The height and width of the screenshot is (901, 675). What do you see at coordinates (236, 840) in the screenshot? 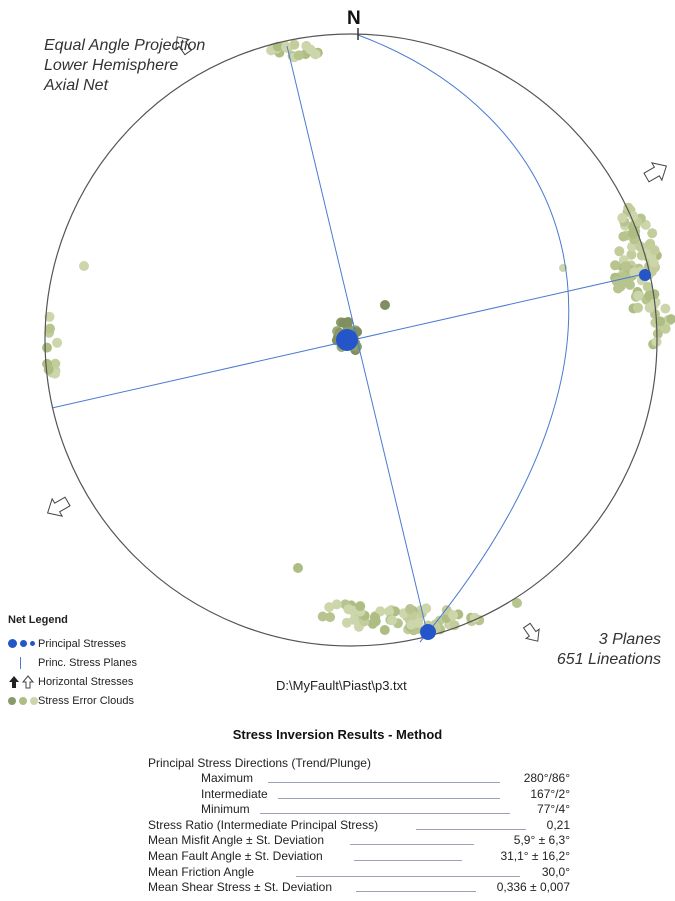
I see `result-label: Mean Misfit Angle ± St. Deviation` at bounding box center [236, 840].